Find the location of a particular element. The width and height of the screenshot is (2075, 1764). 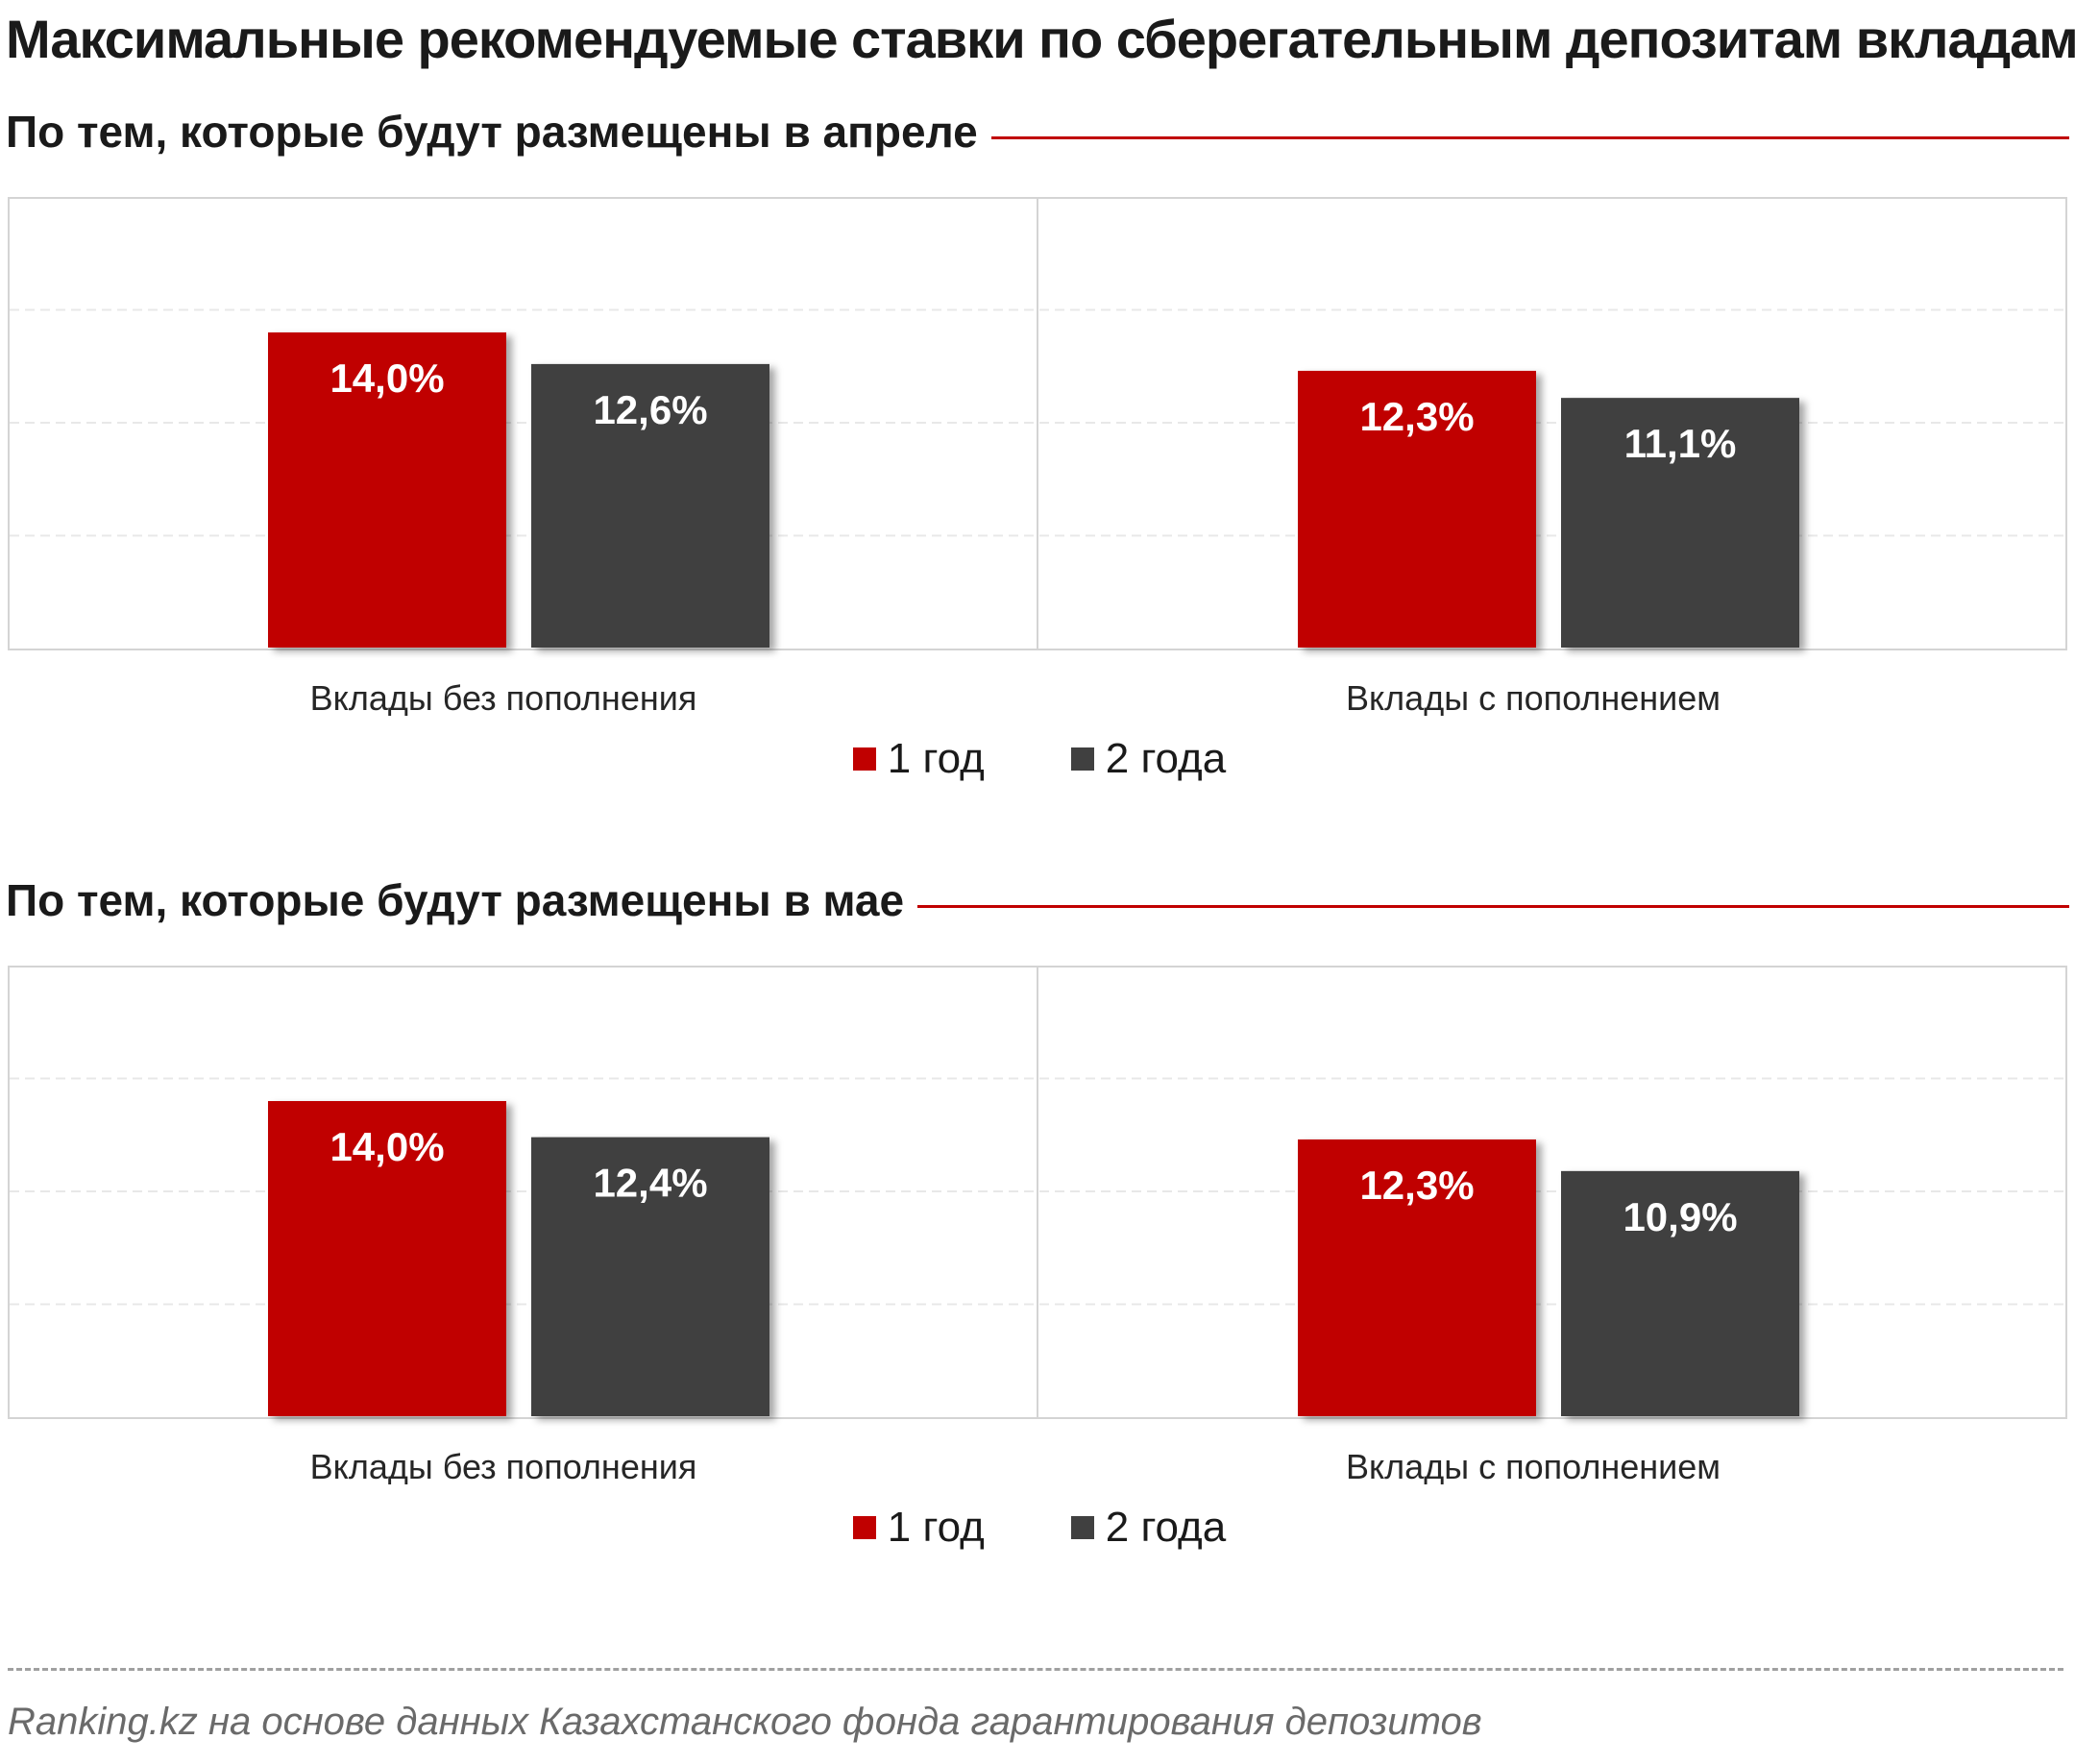

data-label: 10,9% is located at coordinates (1680, 1216).